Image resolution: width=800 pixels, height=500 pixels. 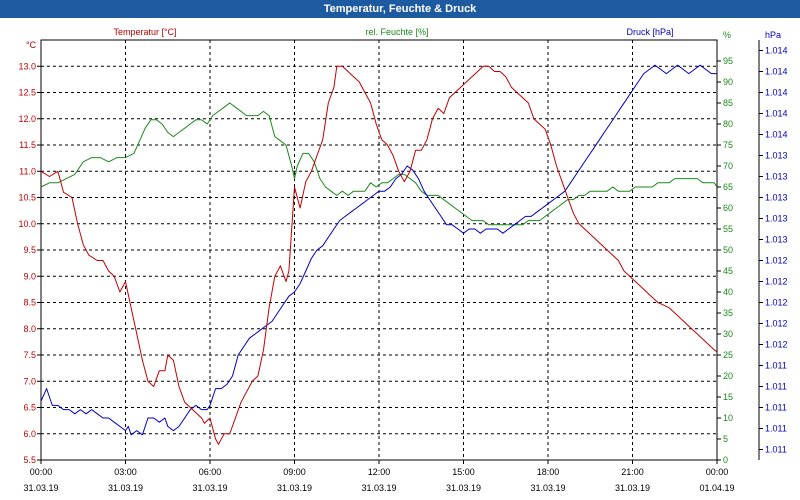 I want to click on humidity-tick-label: 35, so click(x=728, y=313).